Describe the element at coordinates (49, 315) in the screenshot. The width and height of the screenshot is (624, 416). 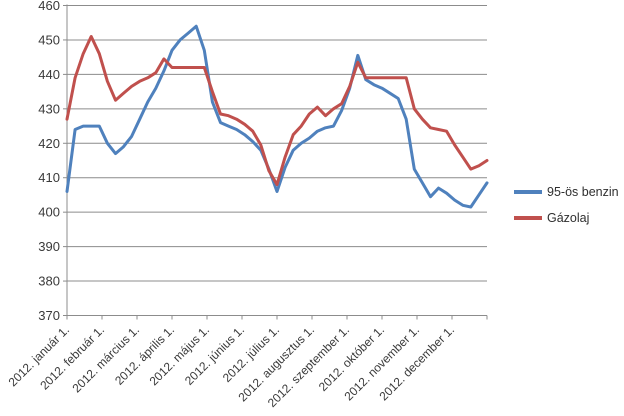
I see `y-axis-label: 370` at that location.